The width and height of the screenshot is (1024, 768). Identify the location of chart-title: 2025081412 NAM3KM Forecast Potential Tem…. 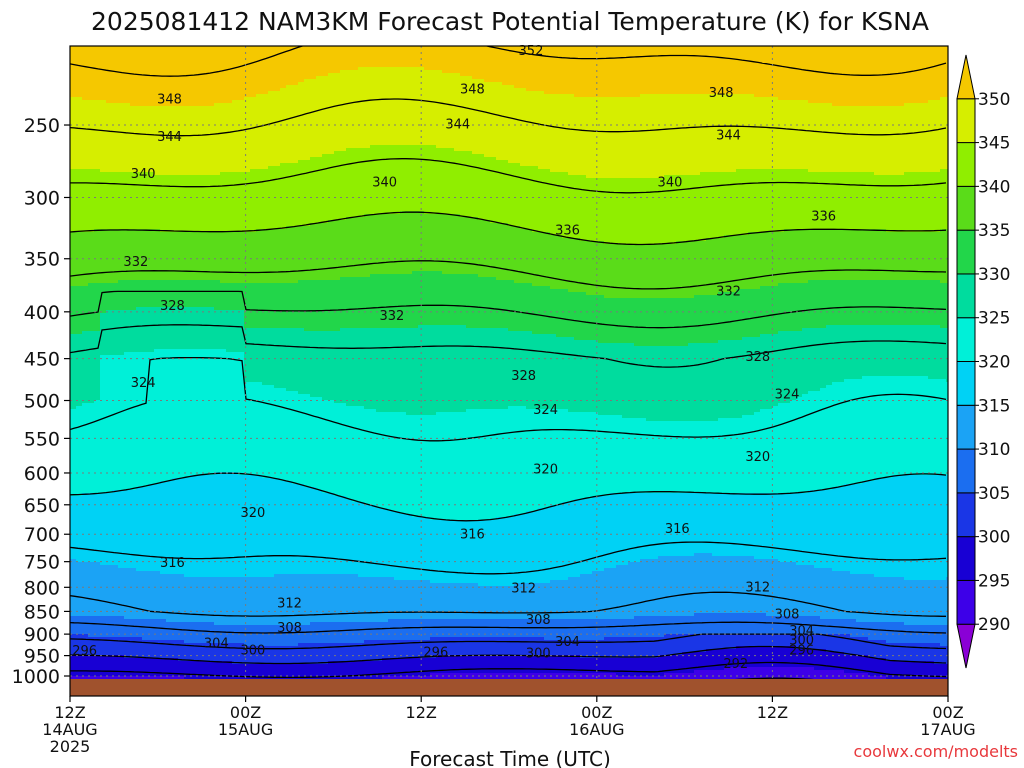
(510, 21).